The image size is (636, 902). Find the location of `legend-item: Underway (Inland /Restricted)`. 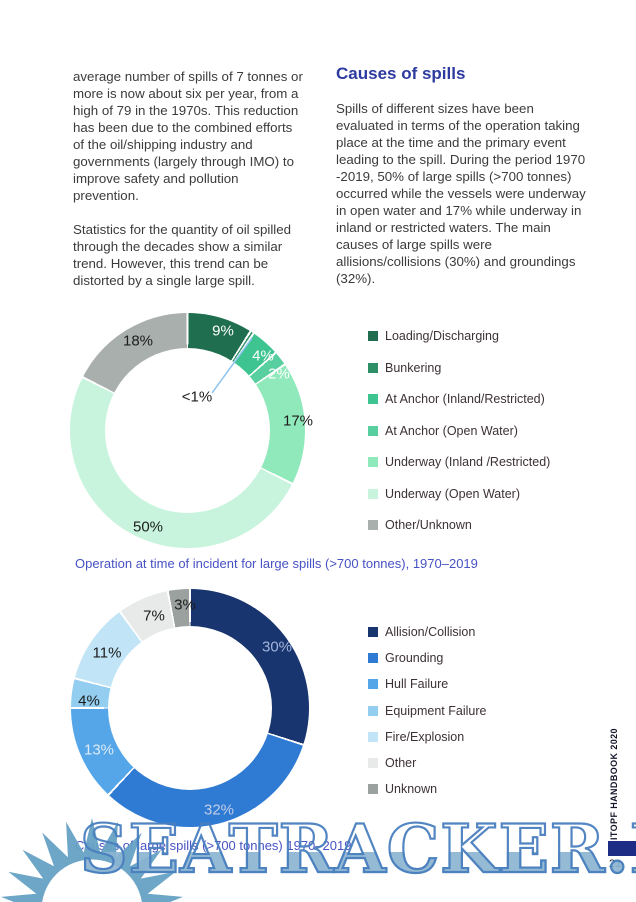

legend-item: Underway (Inland /Restricted) is located at coordinates (459, 462).